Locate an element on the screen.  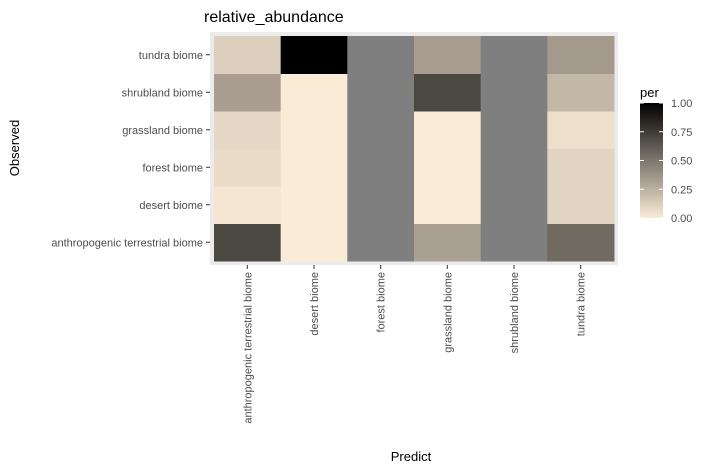
y-tick-label: anthropogenic terrestrial biome is located at coordinates (127, 243).